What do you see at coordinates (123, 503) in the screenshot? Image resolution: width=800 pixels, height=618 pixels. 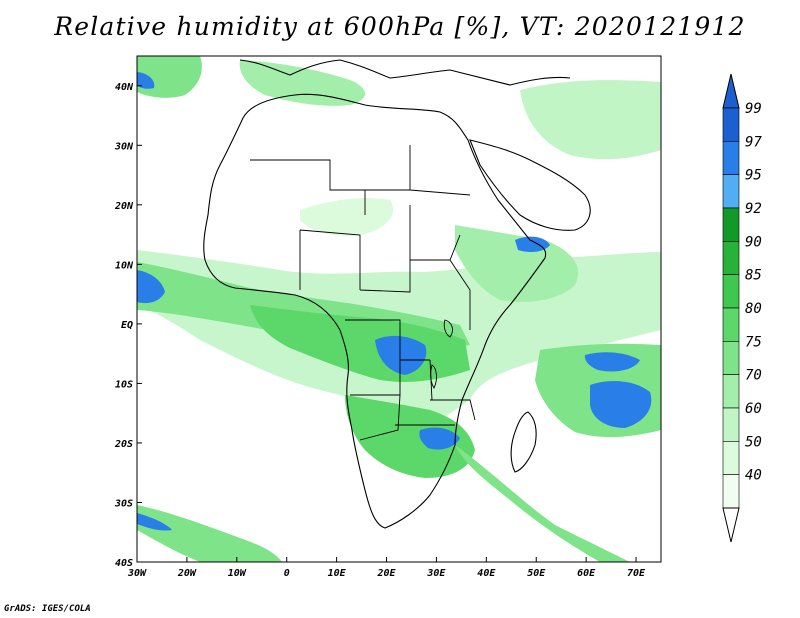 I see `y-tick-label: 30S` at bounding box center [123, 503].